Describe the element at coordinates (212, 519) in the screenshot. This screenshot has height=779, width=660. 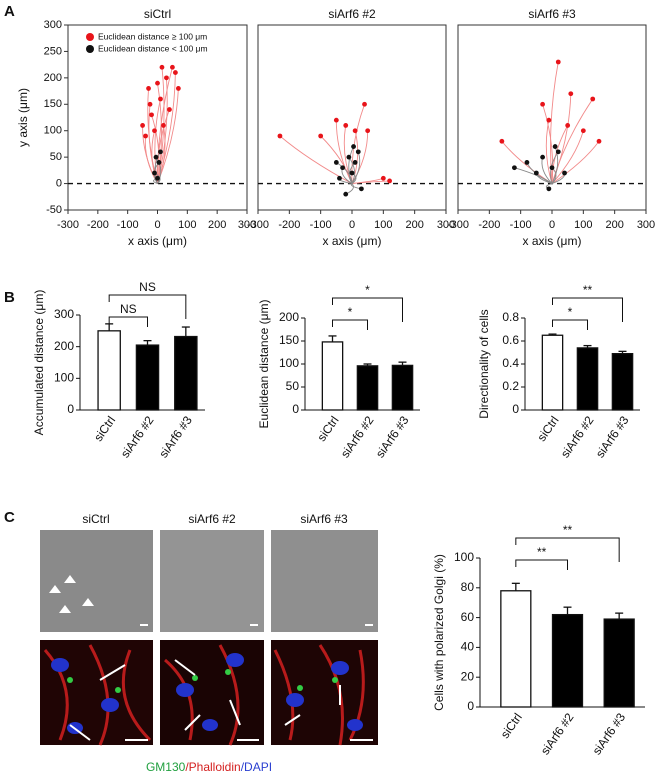
I see `image-title: siArf6 #2` at that location.